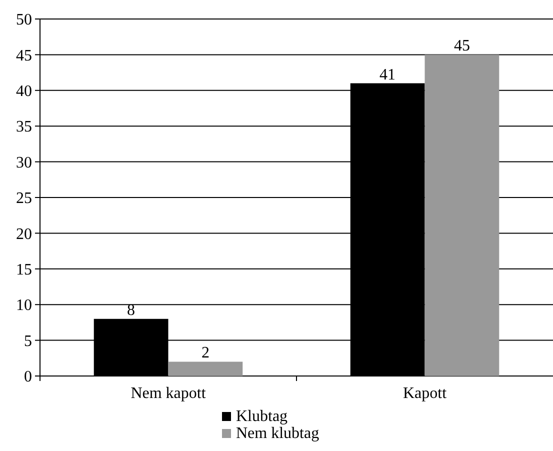 This screenshot has width=553, height=451. Describe the element at coordinates (262, 416) in the screenshot. I see `legend-label: Klubtag` at that location.